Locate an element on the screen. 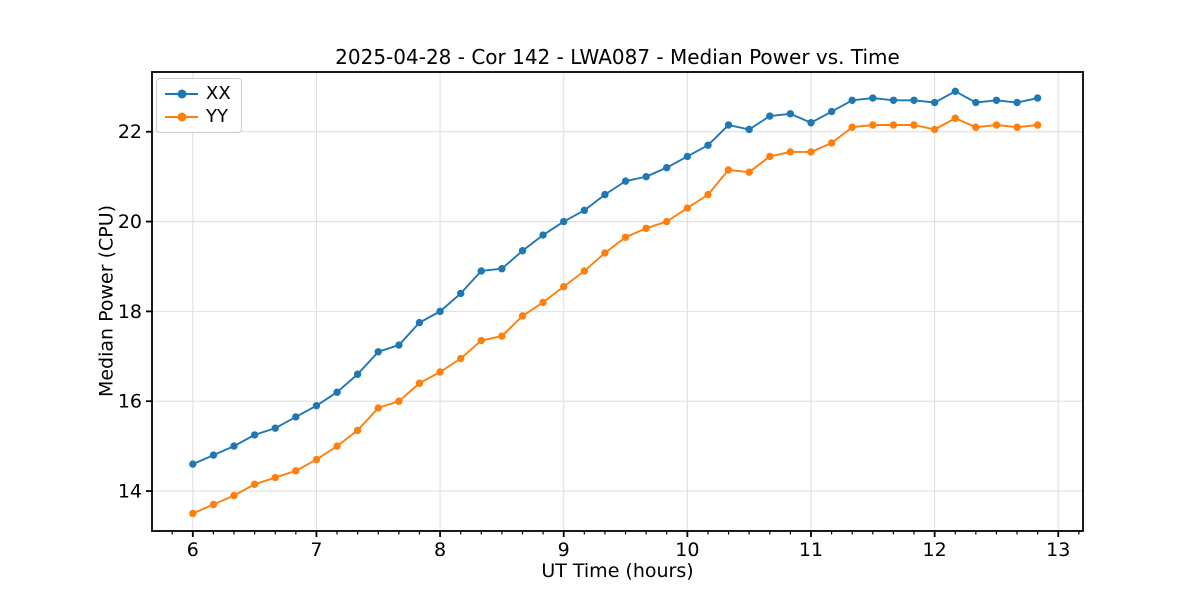 The width and height of the screenshot is (1200, 600). x-axis-tick-labels: 6 7 8 9 10 11 12 13 is located at coordinates (629, 550).